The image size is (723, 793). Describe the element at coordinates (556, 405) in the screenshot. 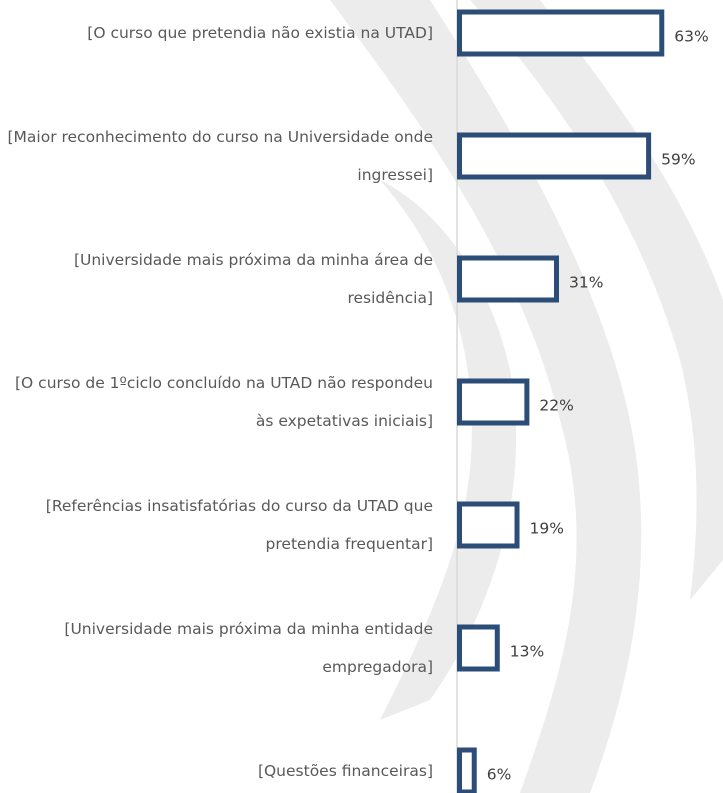

I see `value-label: 22%` at that location.